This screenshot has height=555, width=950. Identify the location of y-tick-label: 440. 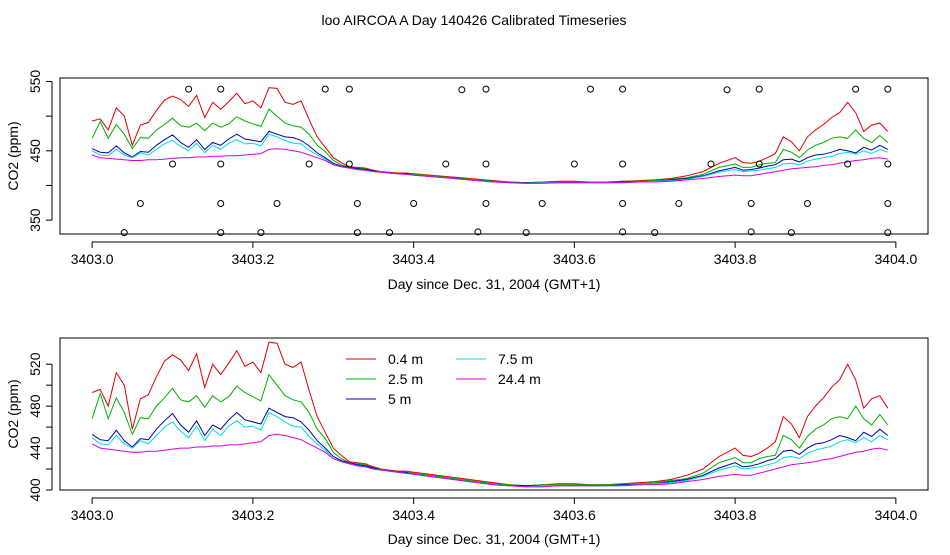
(35, 448).